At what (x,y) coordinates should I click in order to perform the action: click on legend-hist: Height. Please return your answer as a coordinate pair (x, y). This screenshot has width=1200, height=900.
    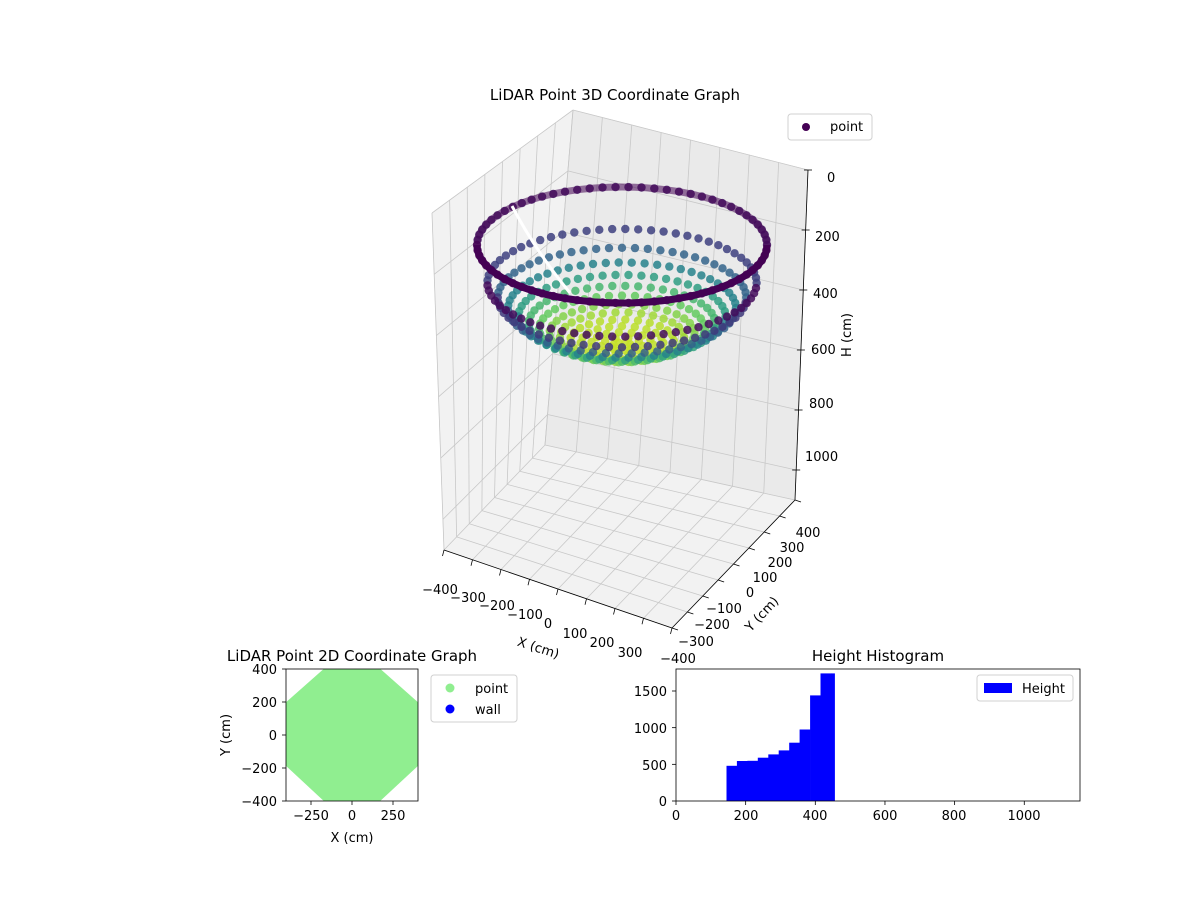
    Looking at the image, I should click on (1025, 688).